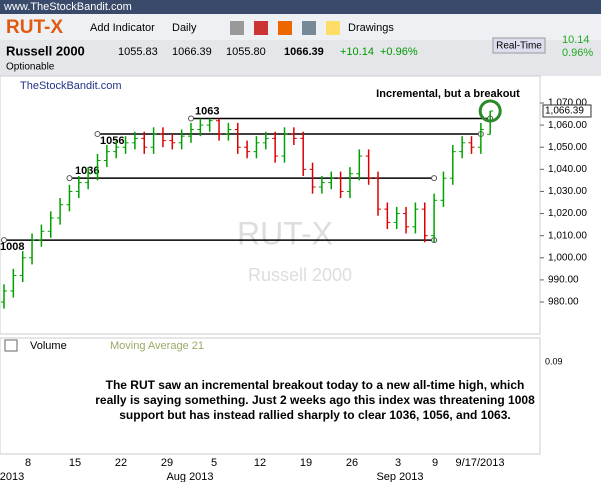 The image size is (601, 482). What do you see at coordinates (300, 275) in the screenshot?
I see `watermark-sub: Russell 2000` at bounding box center [300, 275].